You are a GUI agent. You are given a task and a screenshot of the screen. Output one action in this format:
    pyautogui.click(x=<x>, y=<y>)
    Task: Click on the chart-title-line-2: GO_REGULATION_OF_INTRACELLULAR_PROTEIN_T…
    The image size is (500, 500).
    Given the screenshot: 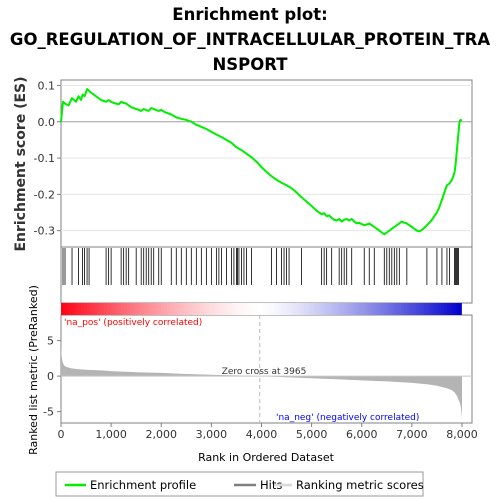 What is the action you would take?
    pyautogui.click(x=250, y=39)
    